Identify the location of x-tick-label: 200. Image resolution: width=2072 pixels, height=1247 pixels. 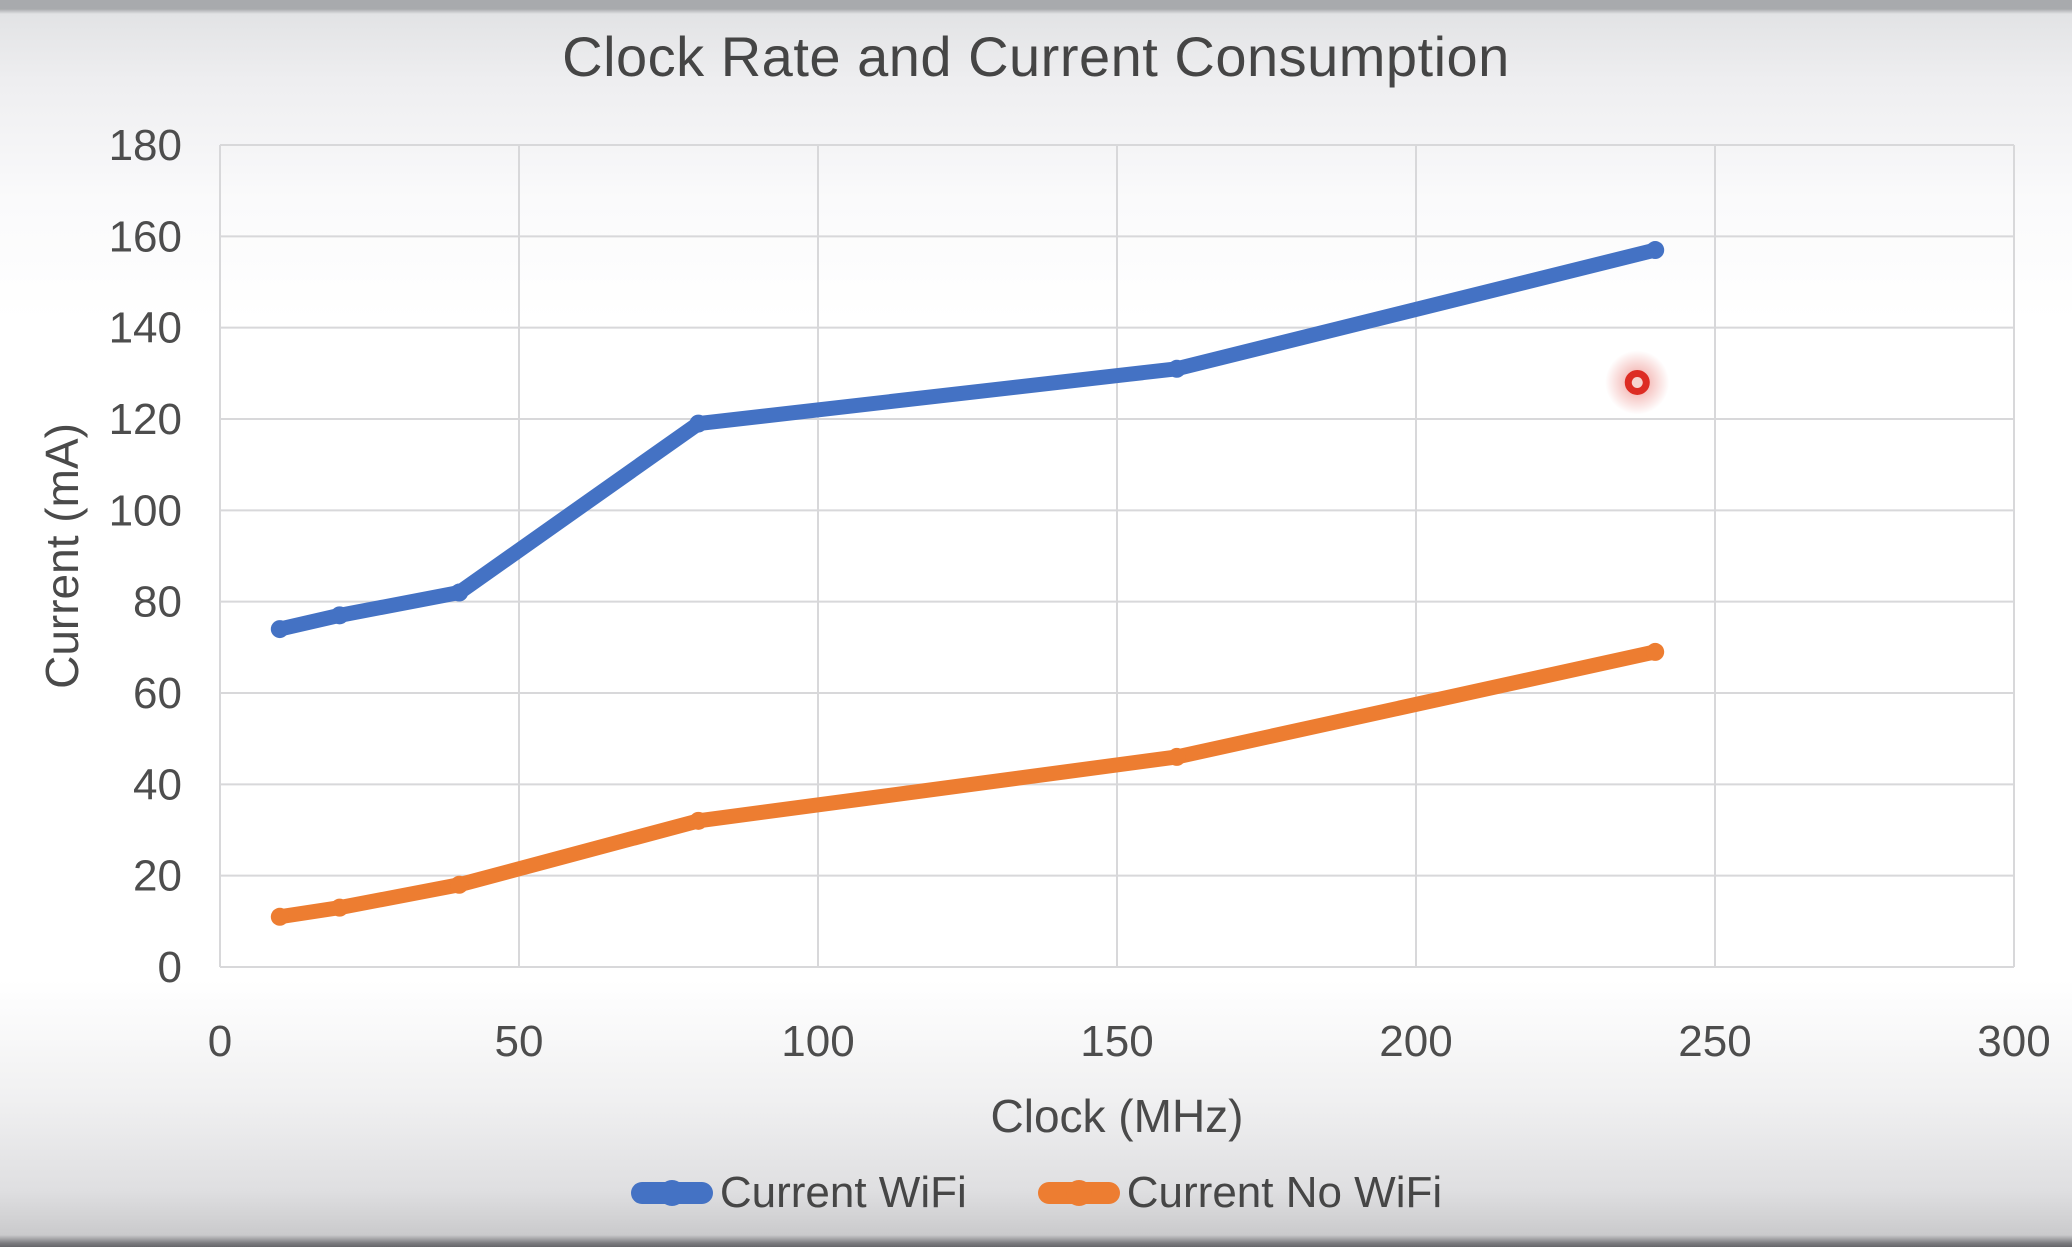
(1415, 1041).